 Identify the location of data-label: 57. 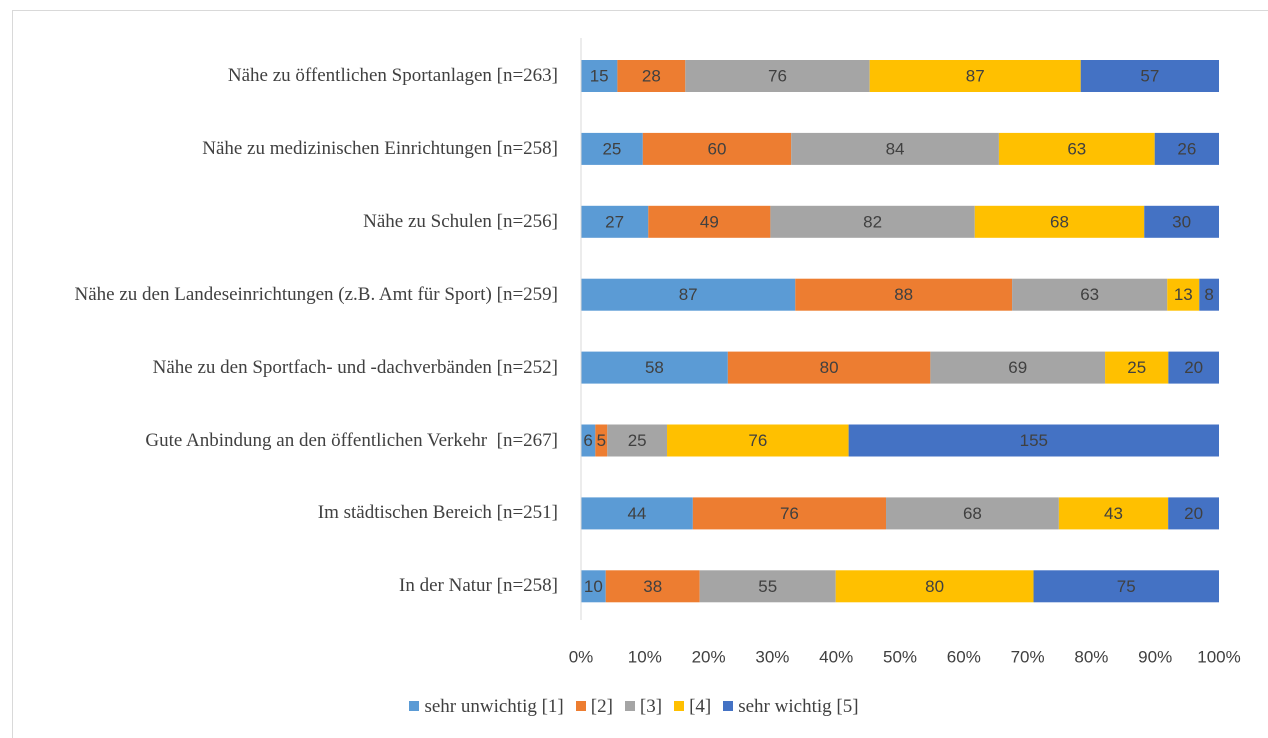
(1149, 75).